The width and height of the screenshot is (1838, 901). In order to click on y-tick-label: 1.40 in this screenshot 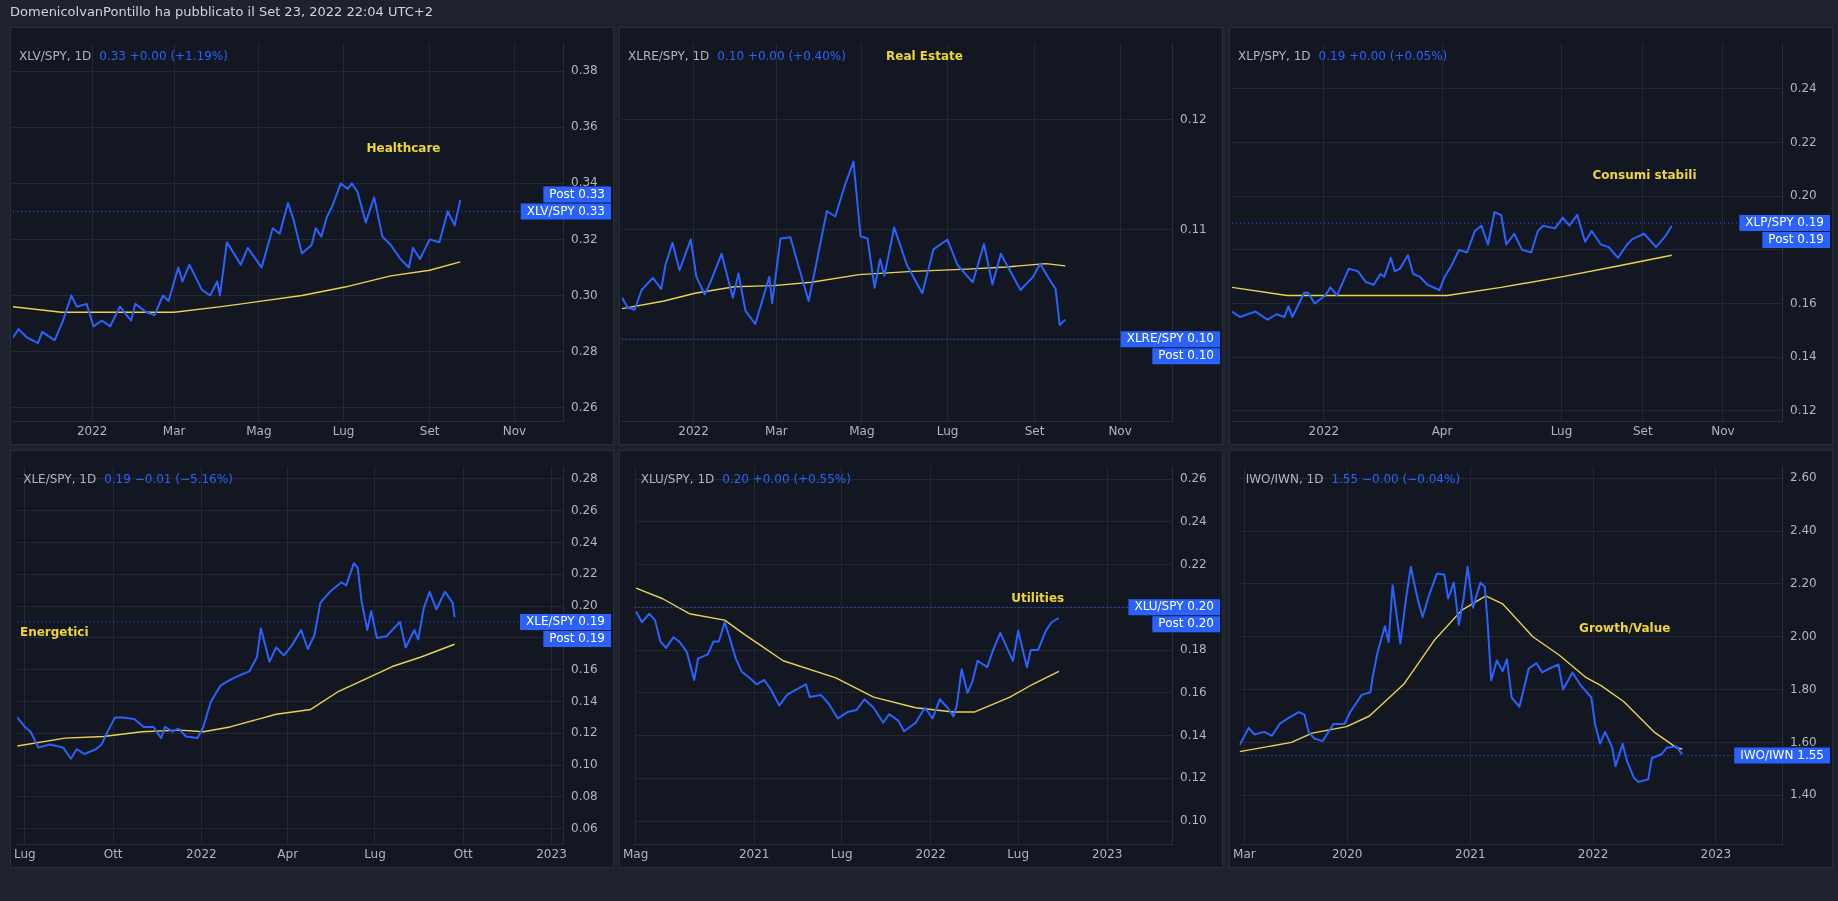, I will do `click(1803, 794)`.